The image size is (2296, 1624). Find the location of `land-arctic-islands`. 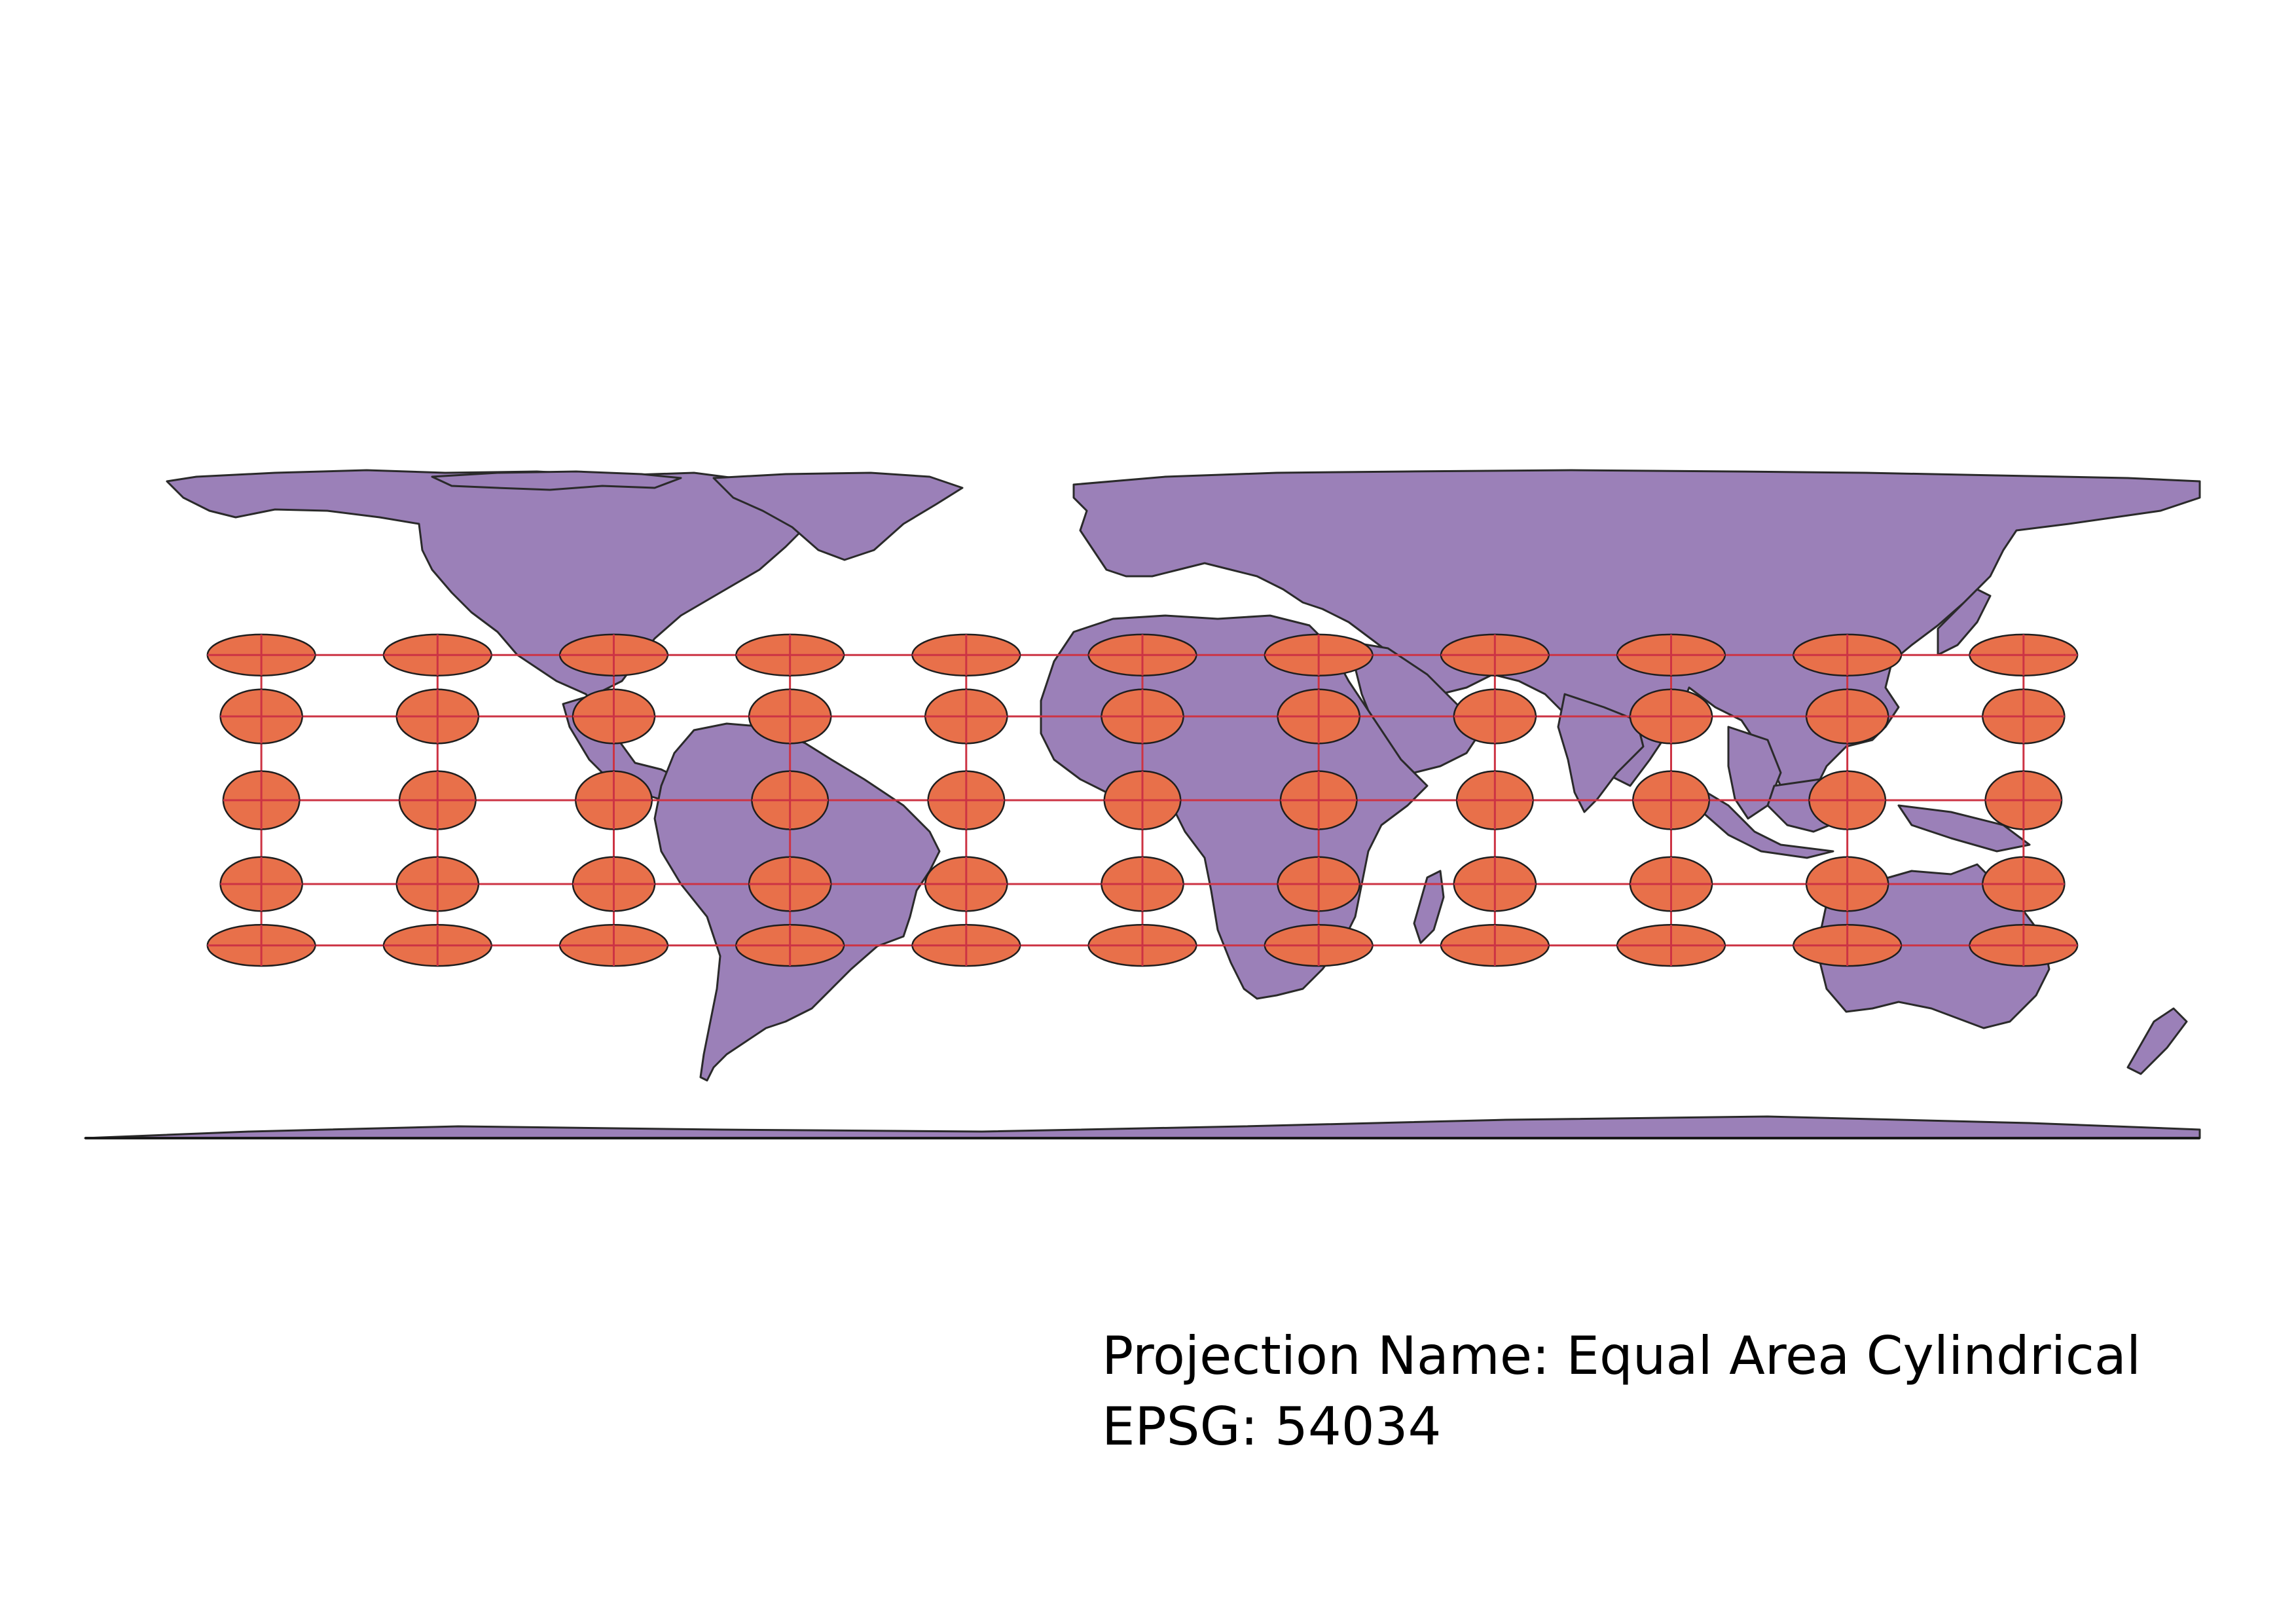

land-arctic-islands is located at coordinates (556, 480).